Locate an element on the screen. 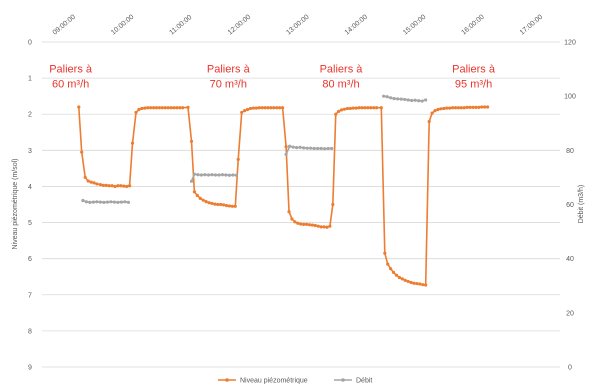  x-tick-label: 12:00:00 is located at coordinates (239, 25).